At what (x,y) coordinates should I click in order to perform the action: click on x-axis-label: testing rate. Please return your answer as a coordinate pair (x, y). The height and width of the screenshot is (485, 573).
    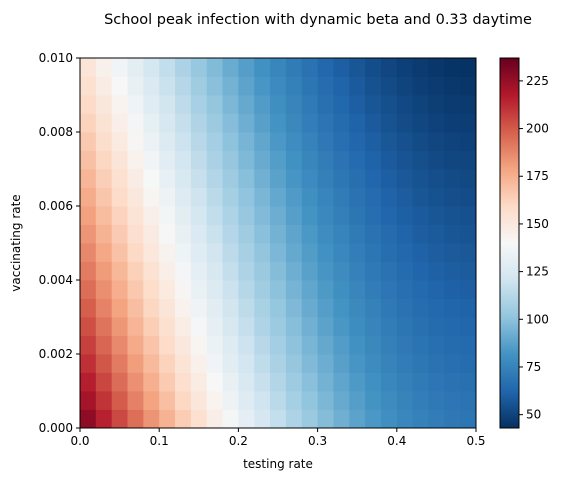
    Looking at the image, I should click on (278, 464).